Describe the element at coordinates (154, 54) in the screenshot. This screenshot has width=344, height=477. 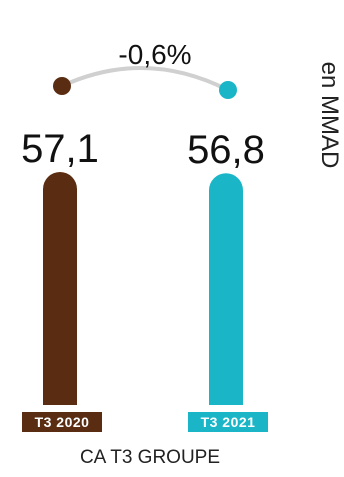
I see `change-label: -0,6%` at that location.